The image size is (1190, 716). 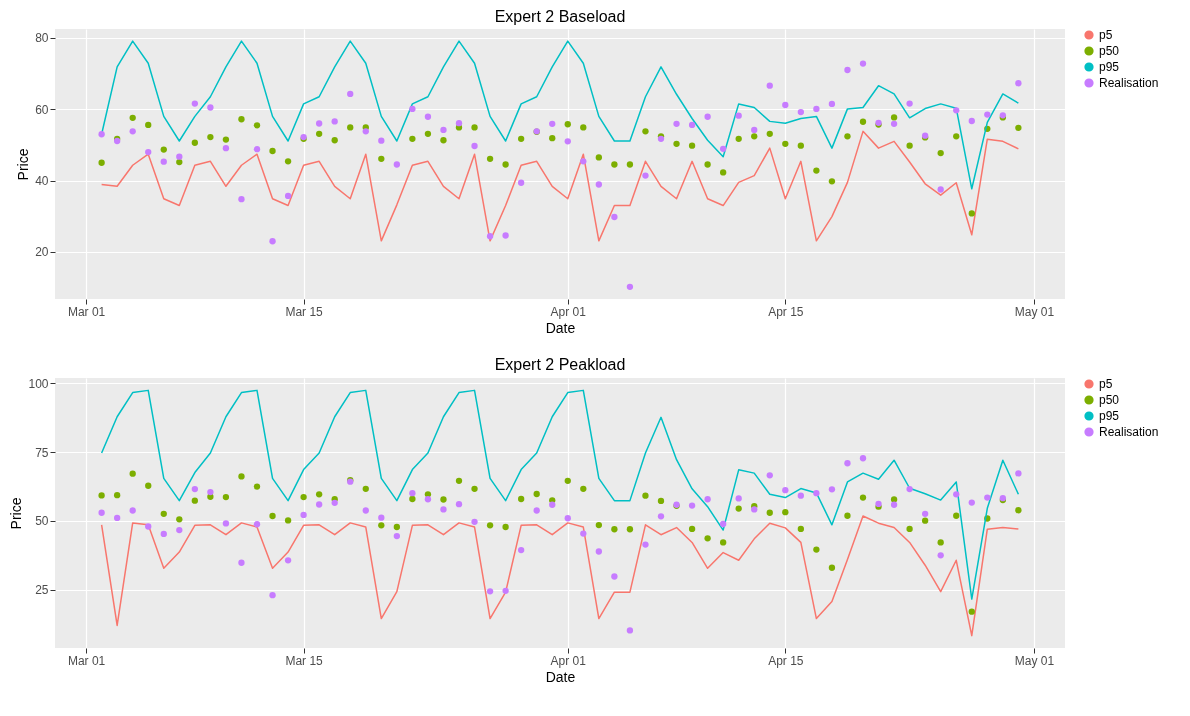 I want to click on y-tick-label: 25, so click(x=42, y=590).